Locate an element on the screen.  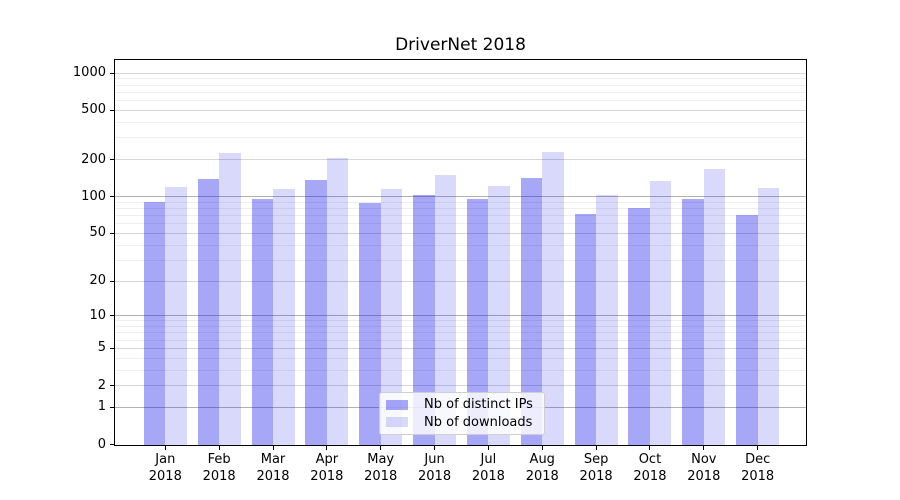
x-tick-label: May 2018 is located at coordinates (381, 468).